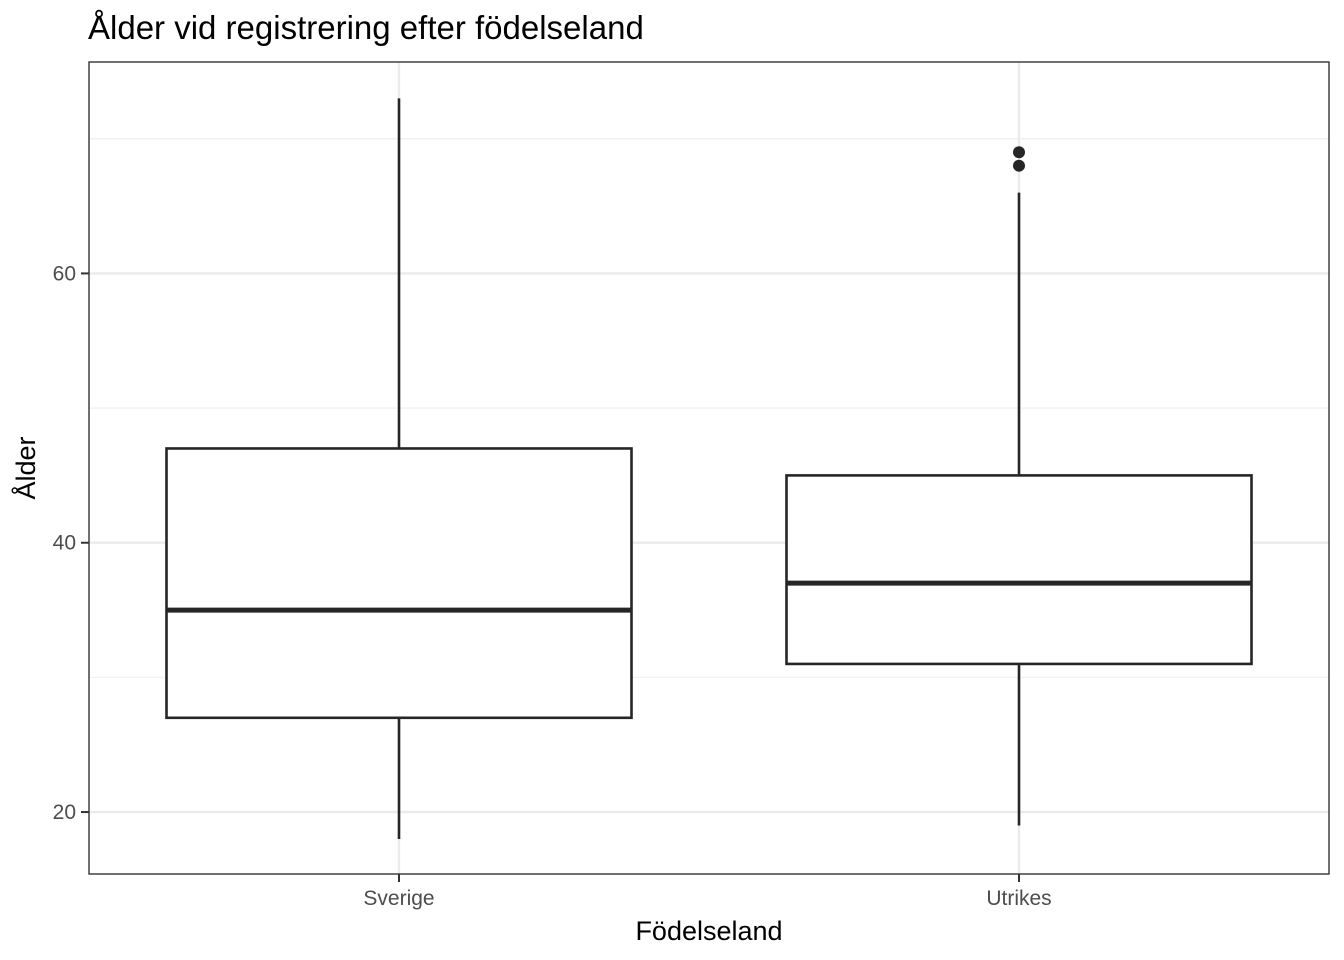  What do you see at coordinates (64, 273) in the screenshot?
I see `y-tick-label: 60` at bounding box center [64, 273].